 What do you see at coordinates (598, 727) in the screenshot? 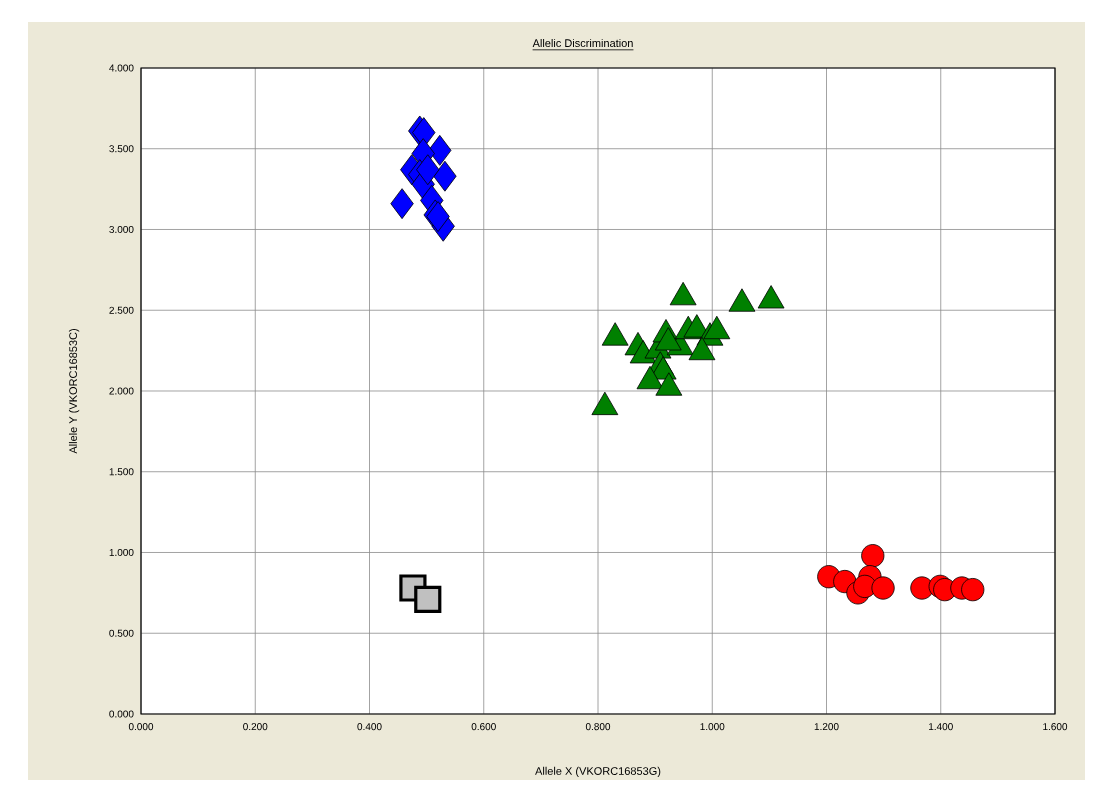
I see `x-tick-label: 0.800` at bounding box center [598, 727].